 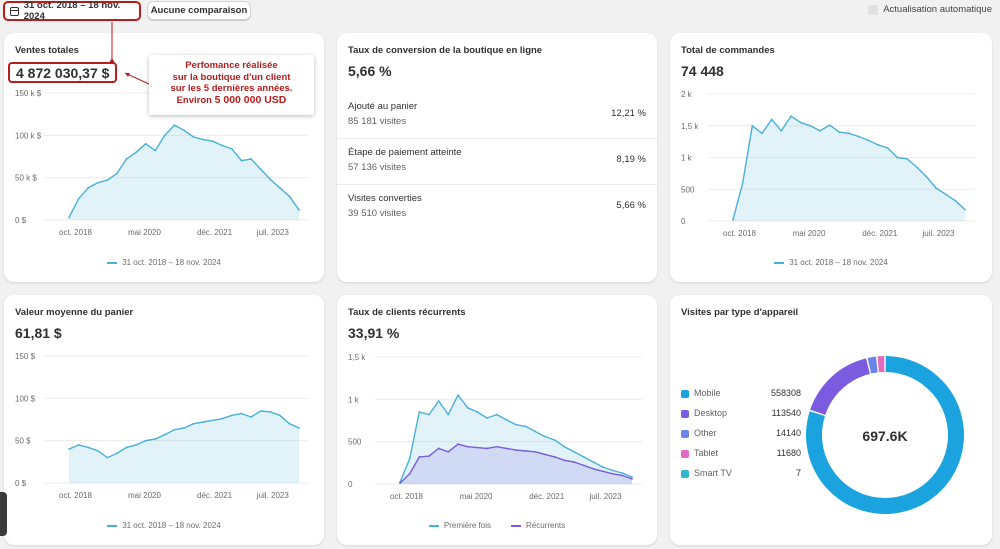 I want to click on device-legend-item: Mobile 558308, so click(x=741, y=396).